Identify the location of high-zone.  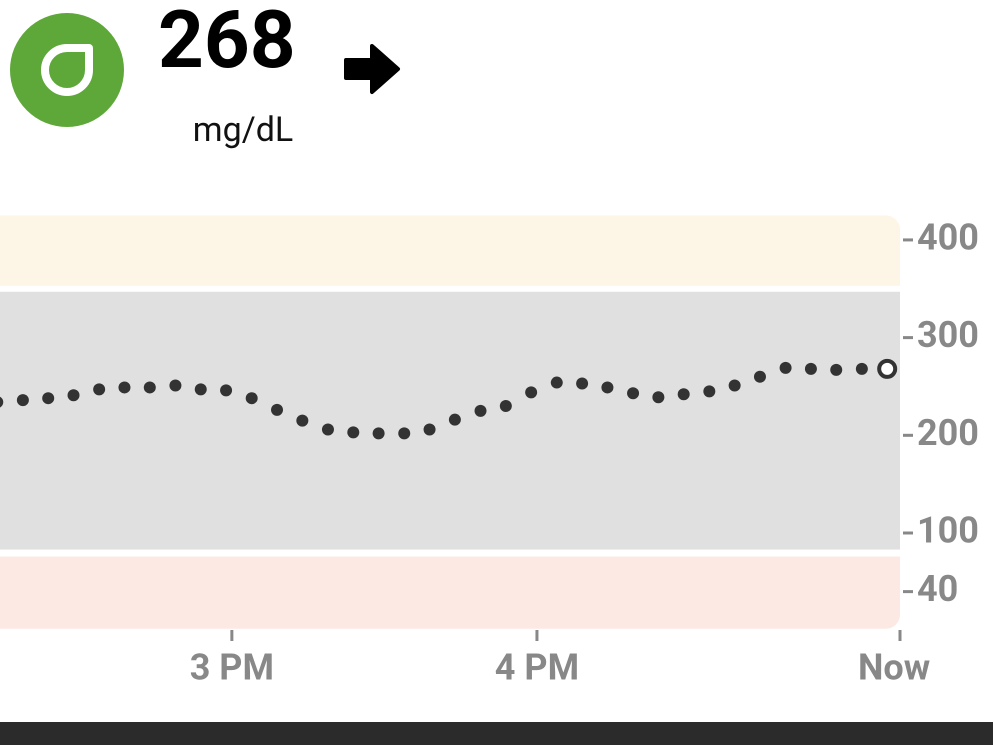
(450, 250).